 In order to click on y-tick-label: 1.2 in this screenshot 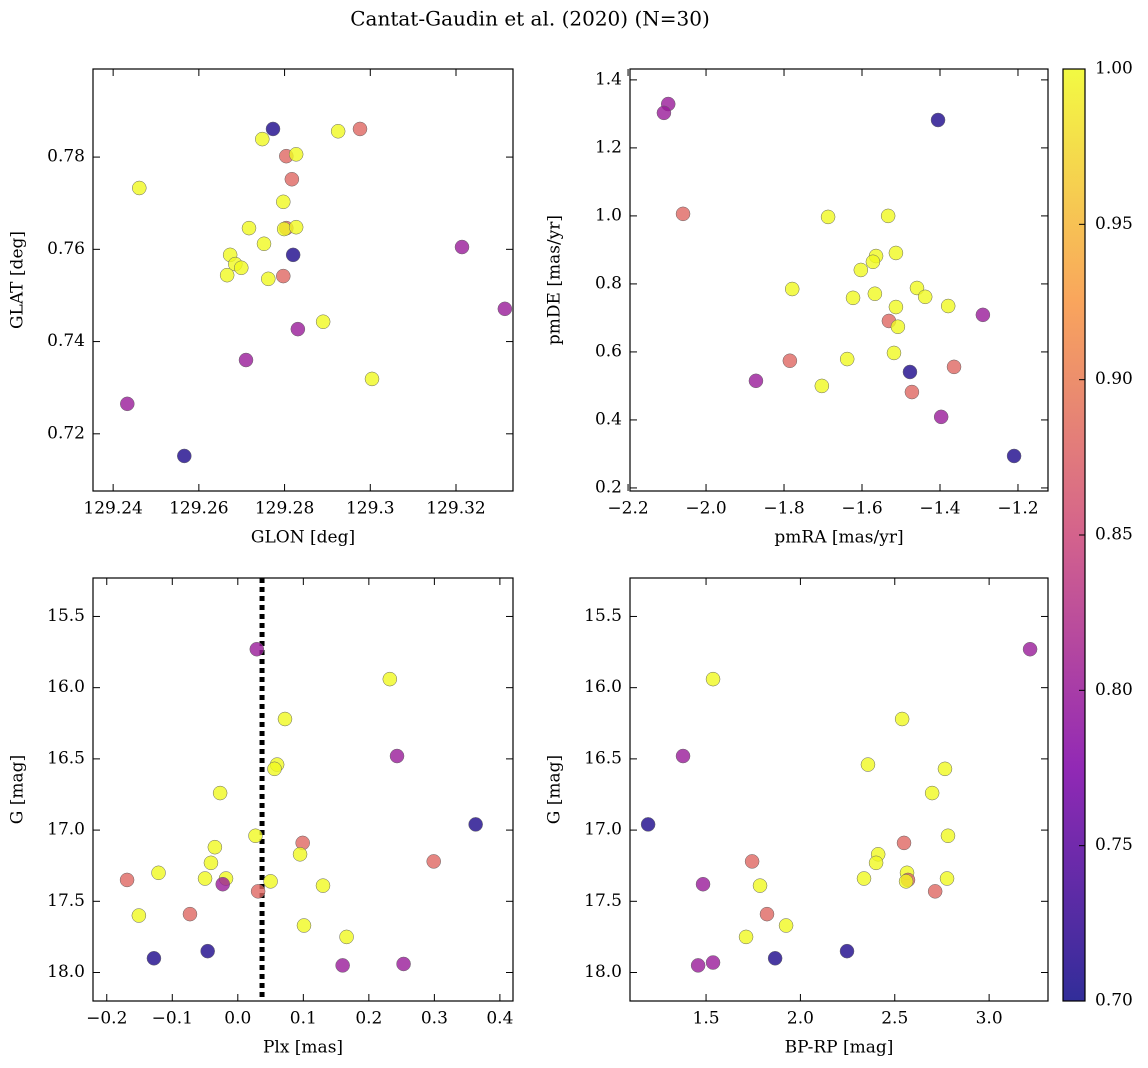, I will do `click(608, 147)`.